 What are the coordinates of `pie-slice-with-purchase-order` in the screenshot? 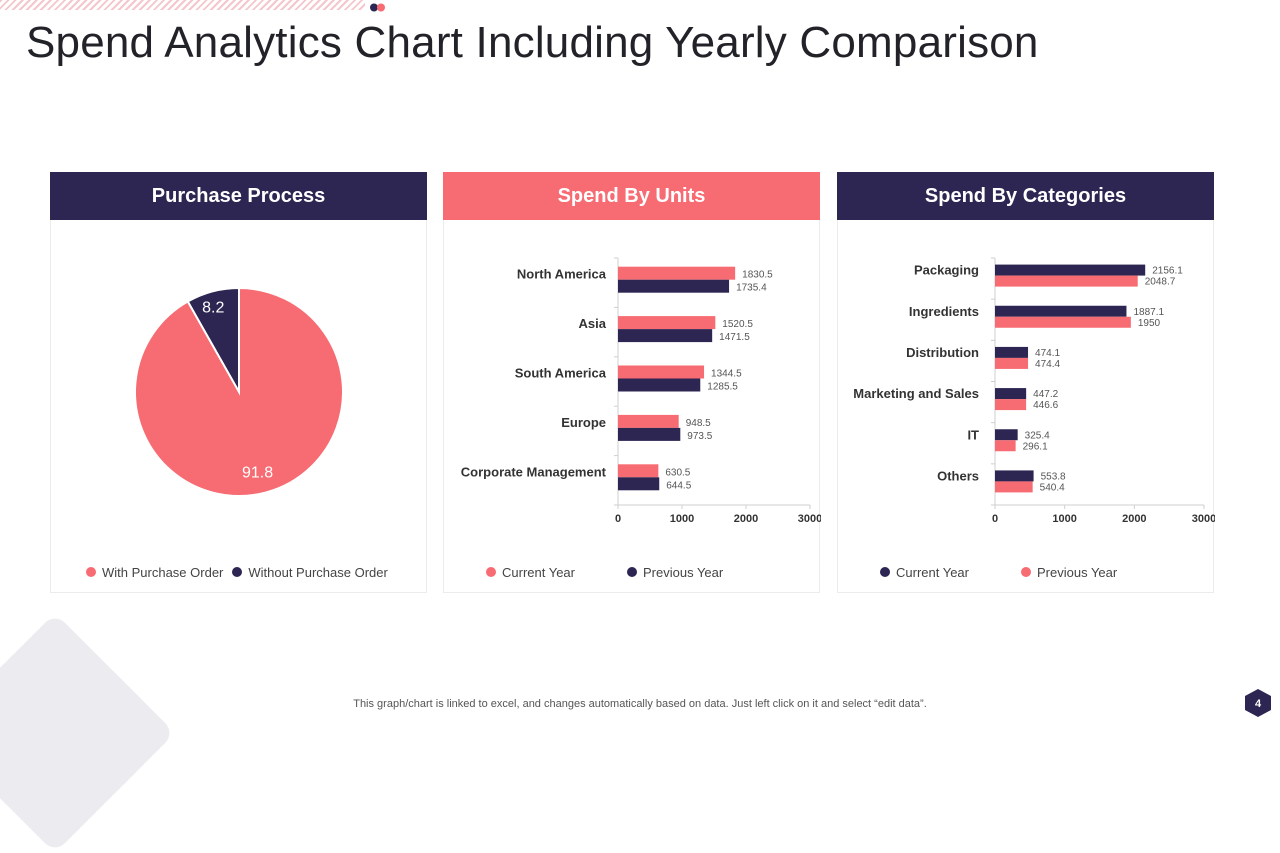 It's located at (239, 391).